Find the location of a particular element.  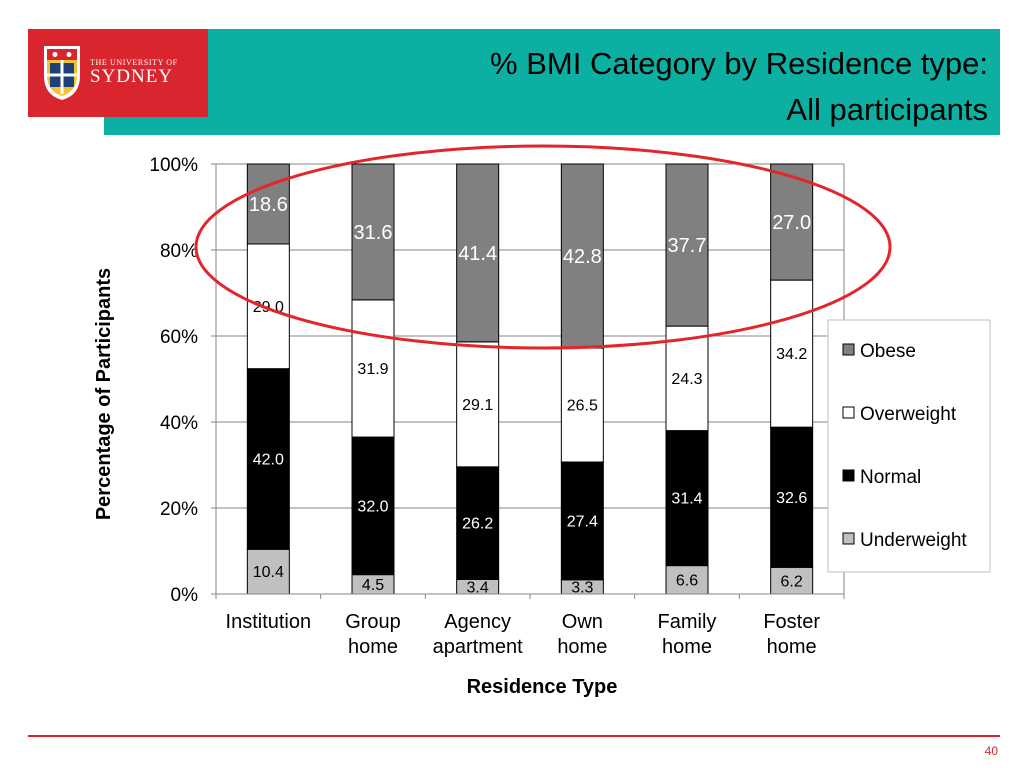

data-label-underweight: 3.4 is located at coordinates (478, 587).